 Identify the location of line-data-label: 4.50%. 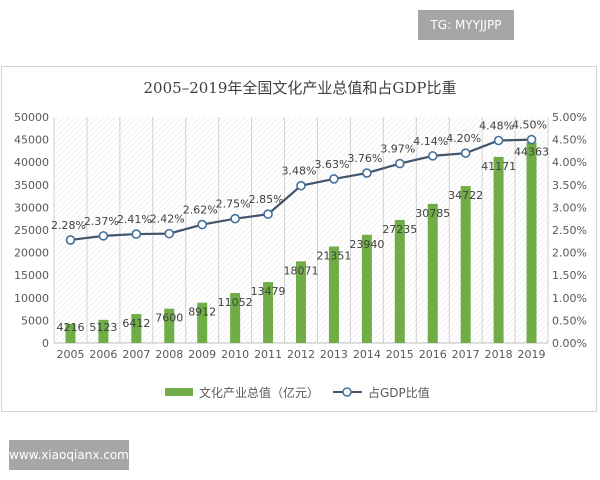
(529, 125).